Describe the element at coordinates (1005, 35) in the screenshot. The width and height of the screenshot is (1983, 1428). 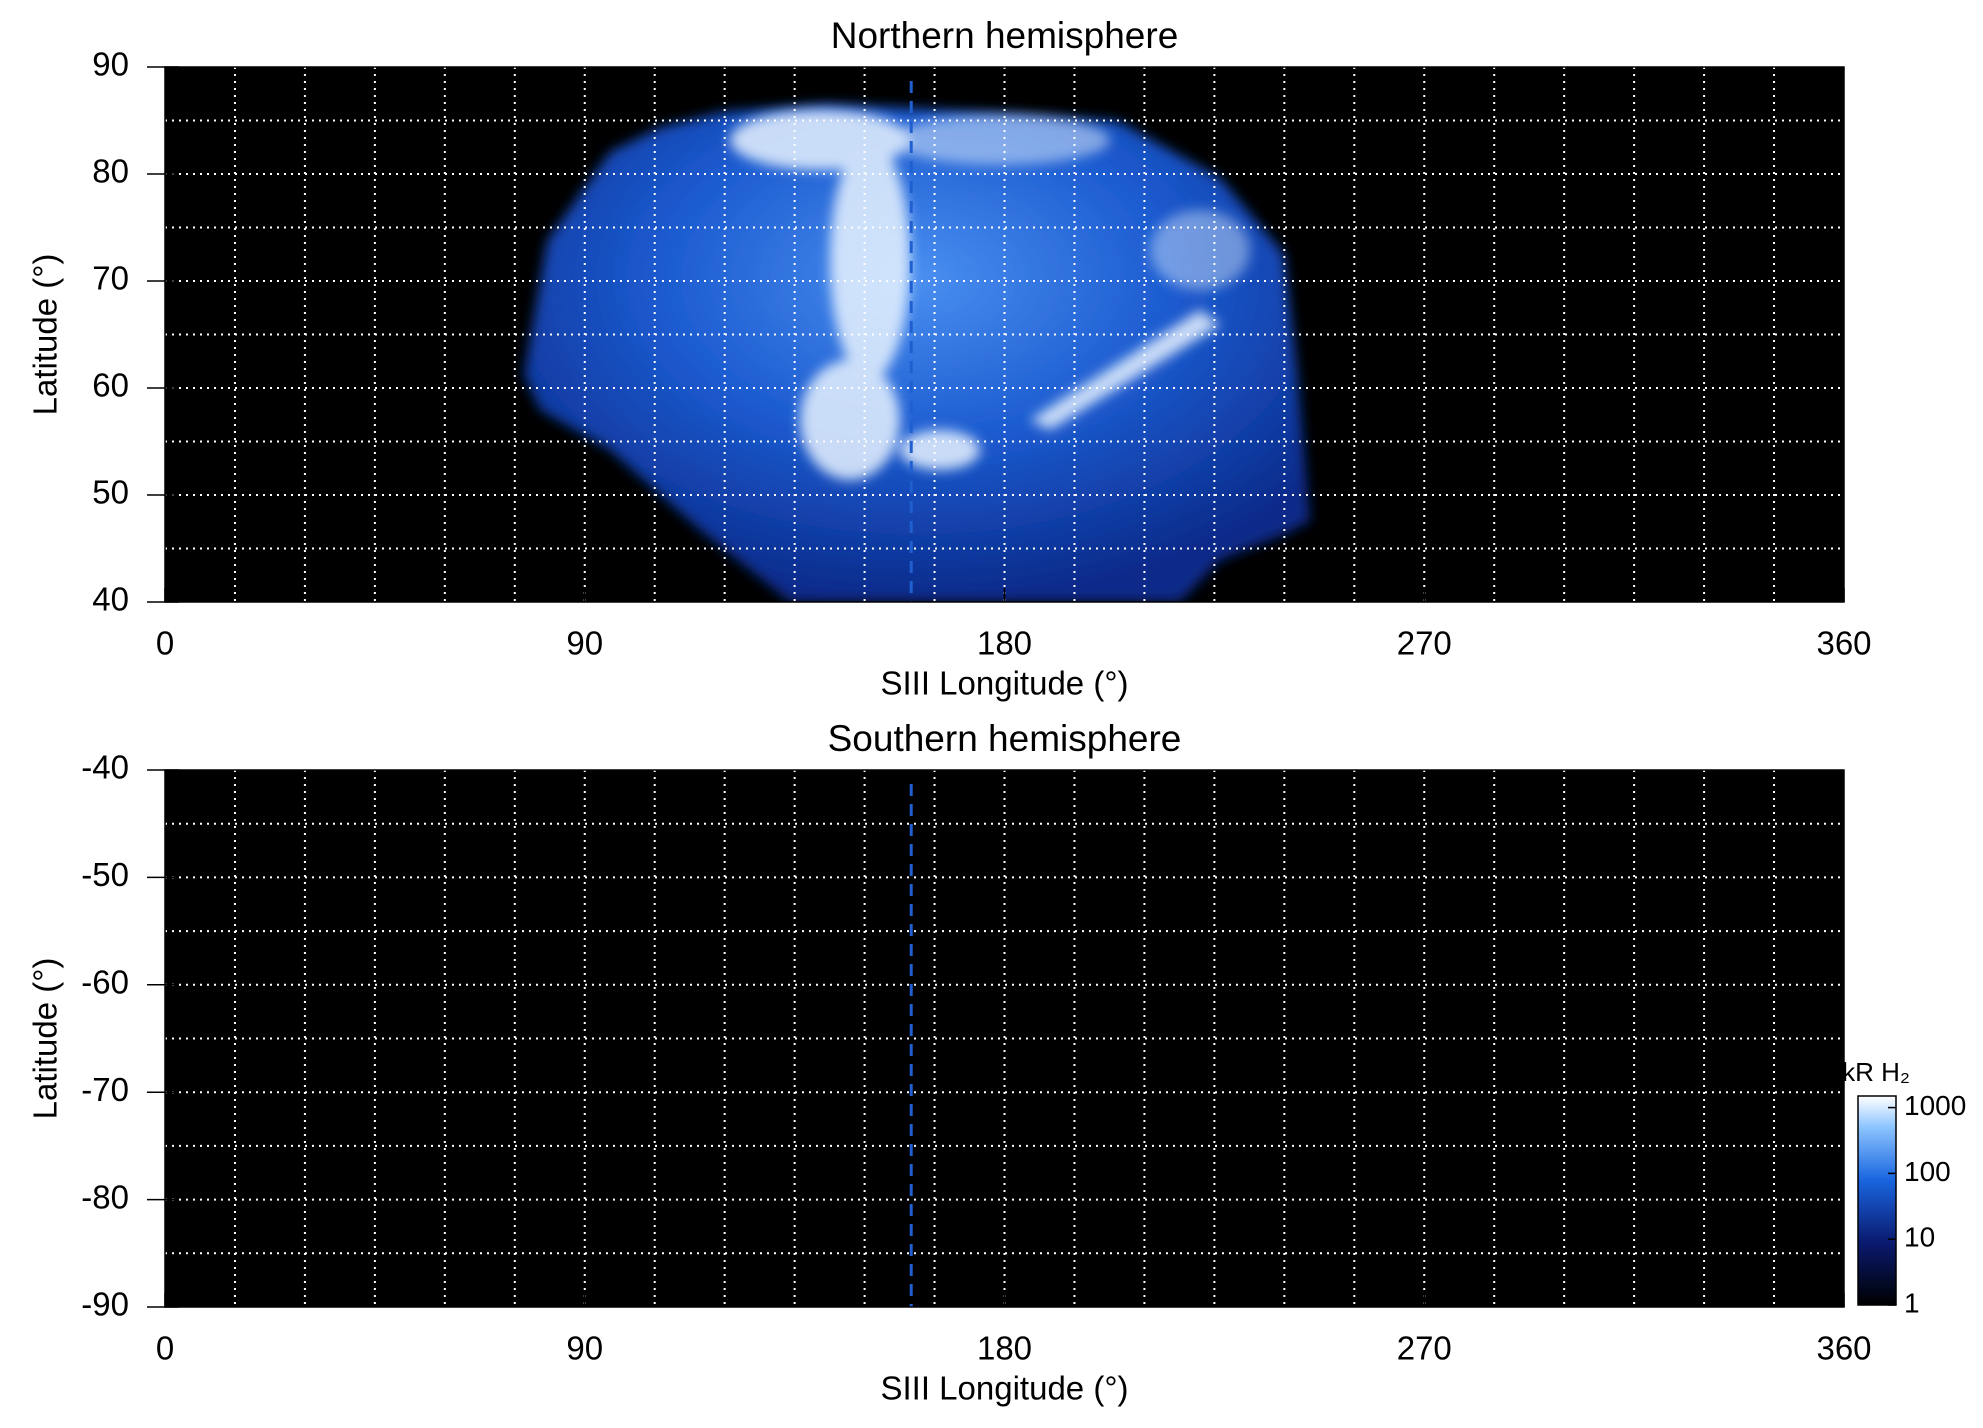
I see `chart-title: Northern hemisphere` at that location.